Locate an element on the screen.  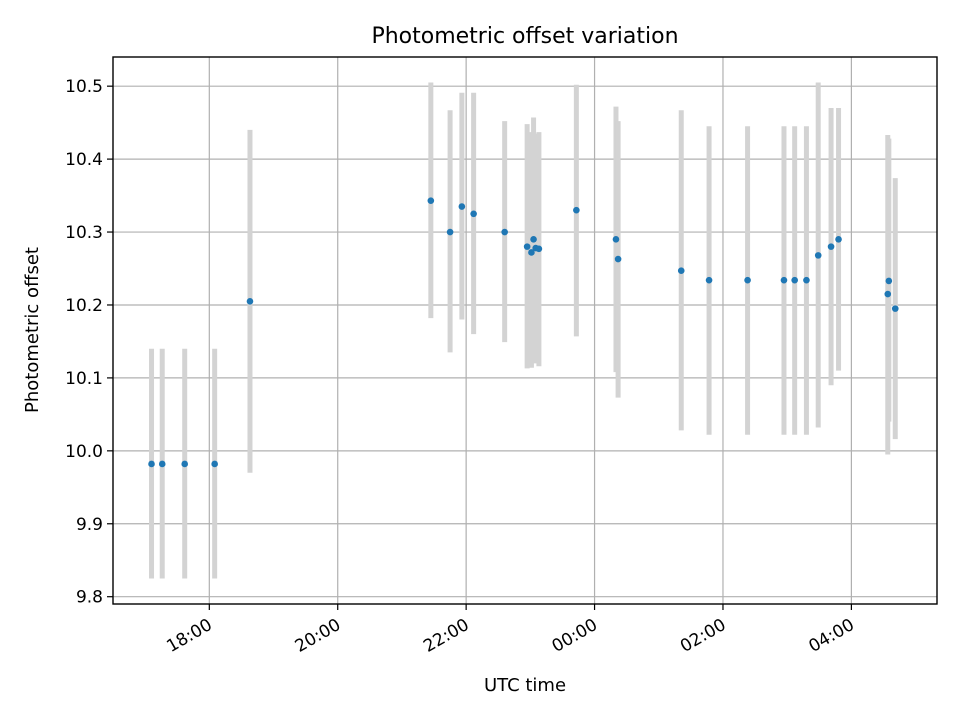
y-tick-label: 10.2 is located at coordinates (84, 306).